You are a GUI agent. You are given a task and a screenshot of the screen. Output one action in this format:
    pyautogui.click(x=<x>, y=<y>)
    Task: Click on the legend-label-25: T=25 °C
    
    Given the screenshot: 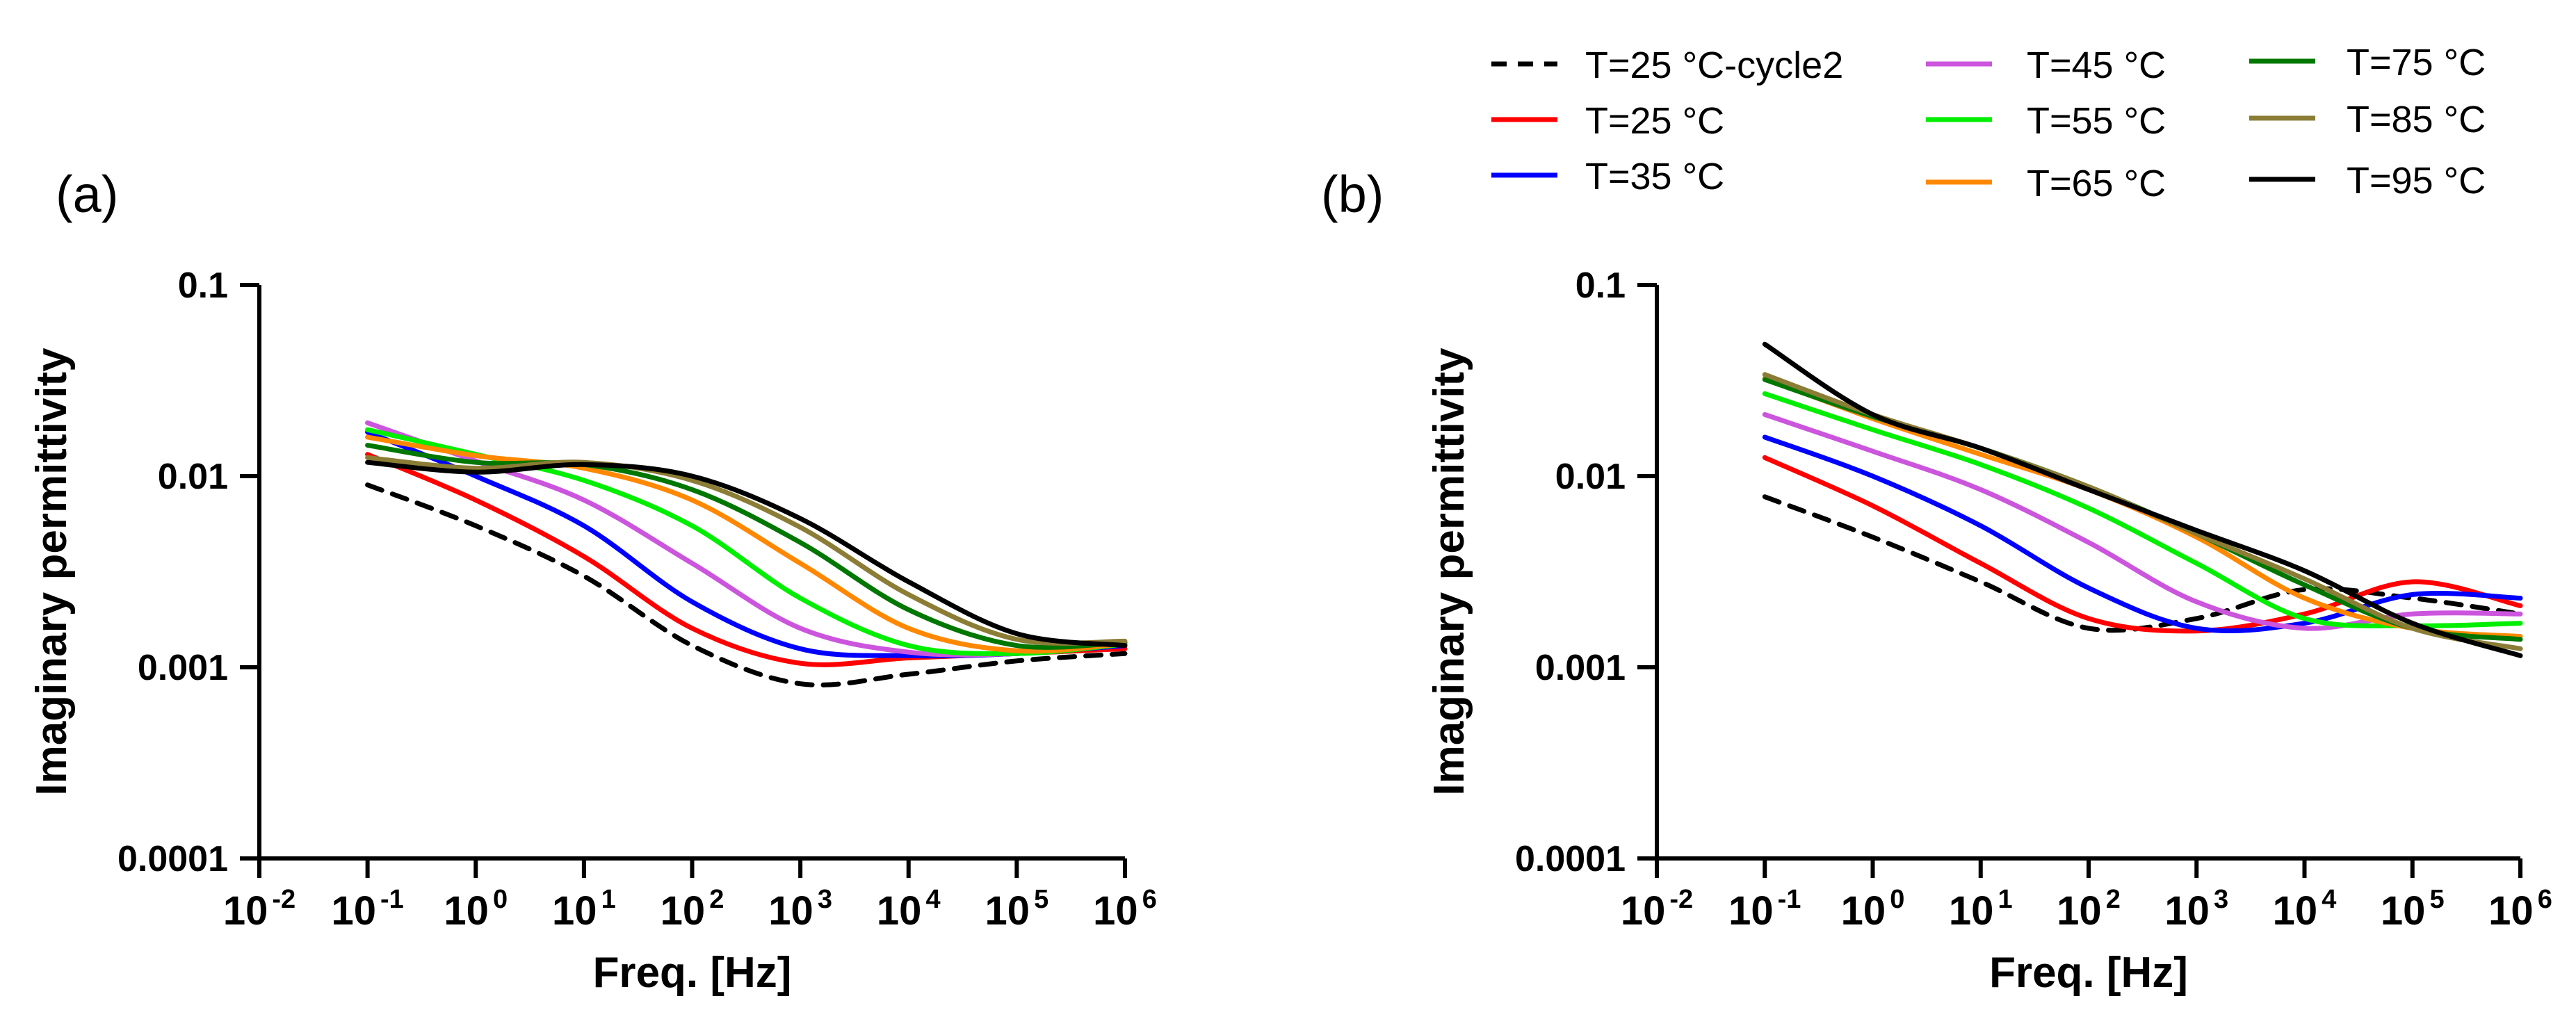 What is the action you would take?
    pyautogui.click(x=1654, y=121)
    